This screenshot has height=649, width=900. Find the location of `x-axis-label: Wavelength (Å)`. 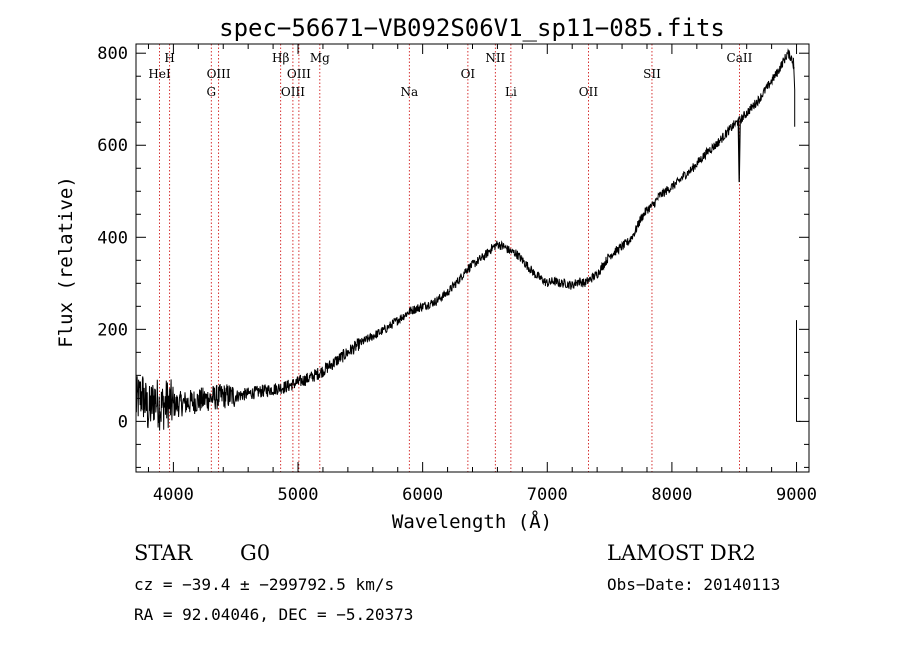

x-axis-label: Wavelength (Å) is located at coordinates (472, 521).